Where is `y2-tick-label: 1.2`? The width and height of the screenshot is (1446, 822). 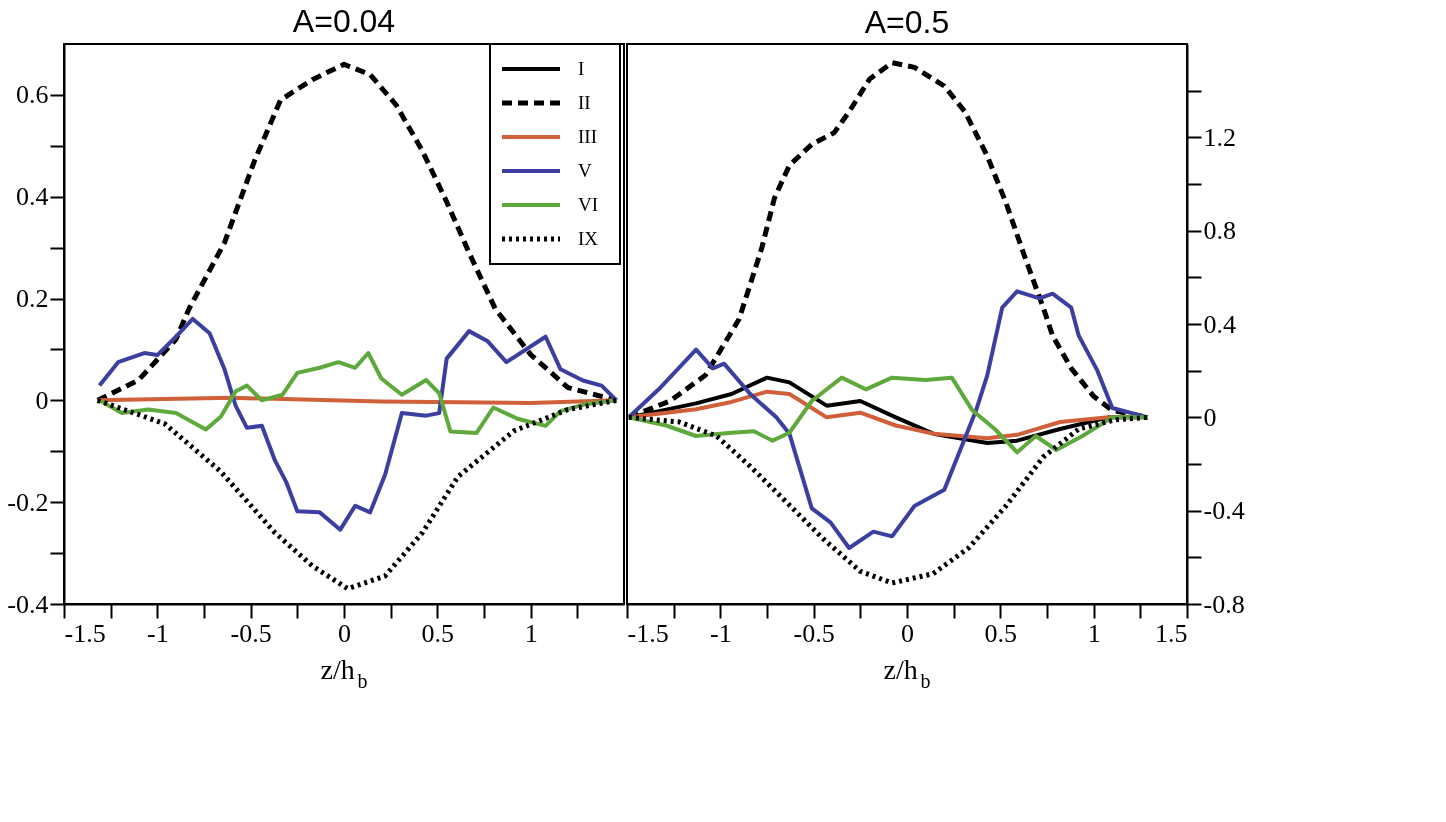
y2-tick-label: 1.2 is located at coordinates (1219, 137).